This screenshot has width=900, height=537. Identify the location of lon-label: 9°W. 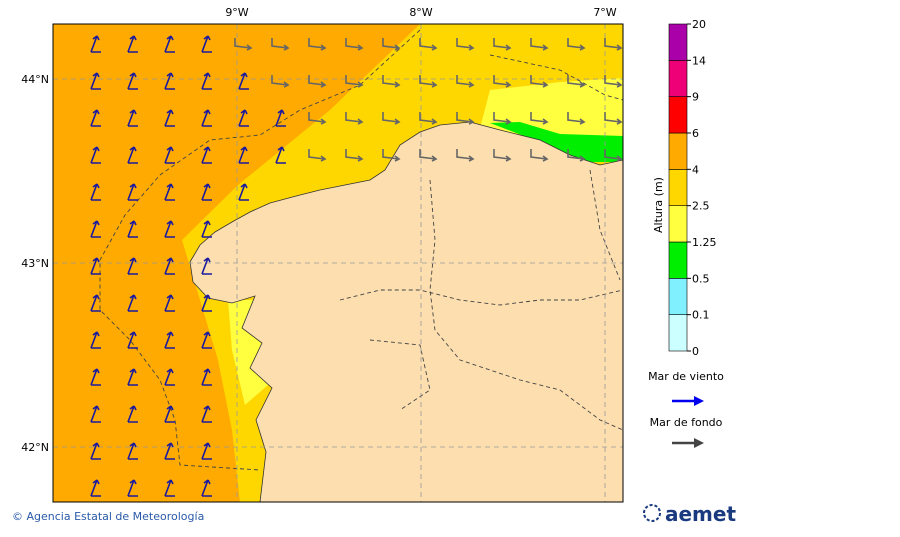
(236, 12).